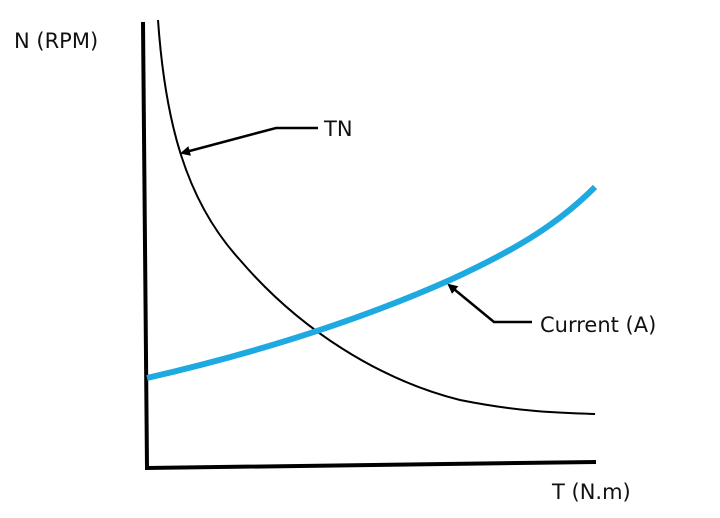 This screenshot has height=518, width=720. What do you see at coordinates (489, 303) in the screenshot?
I see `current-leader` at bounding box center [489, 303].